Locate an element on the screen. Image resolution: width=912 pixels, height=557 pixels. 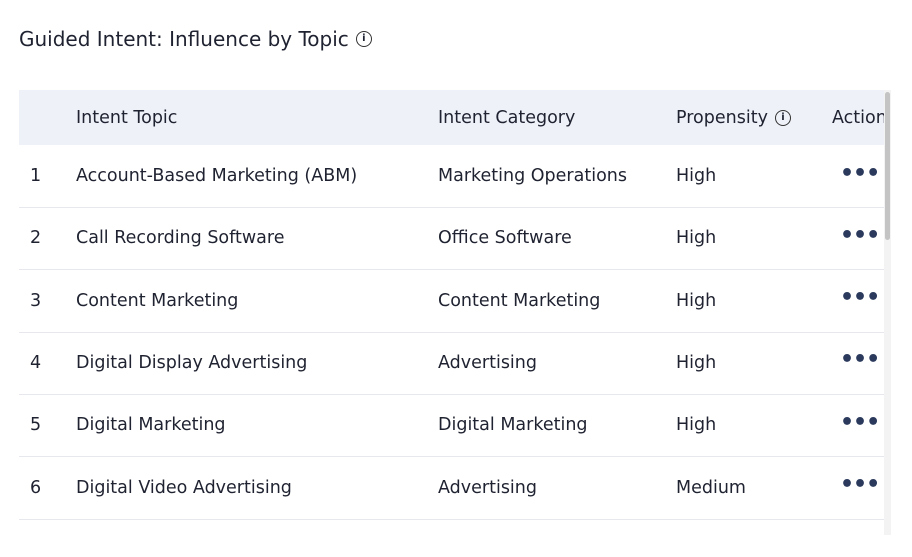
row-number: 4 is located at coordinates (36, 362).